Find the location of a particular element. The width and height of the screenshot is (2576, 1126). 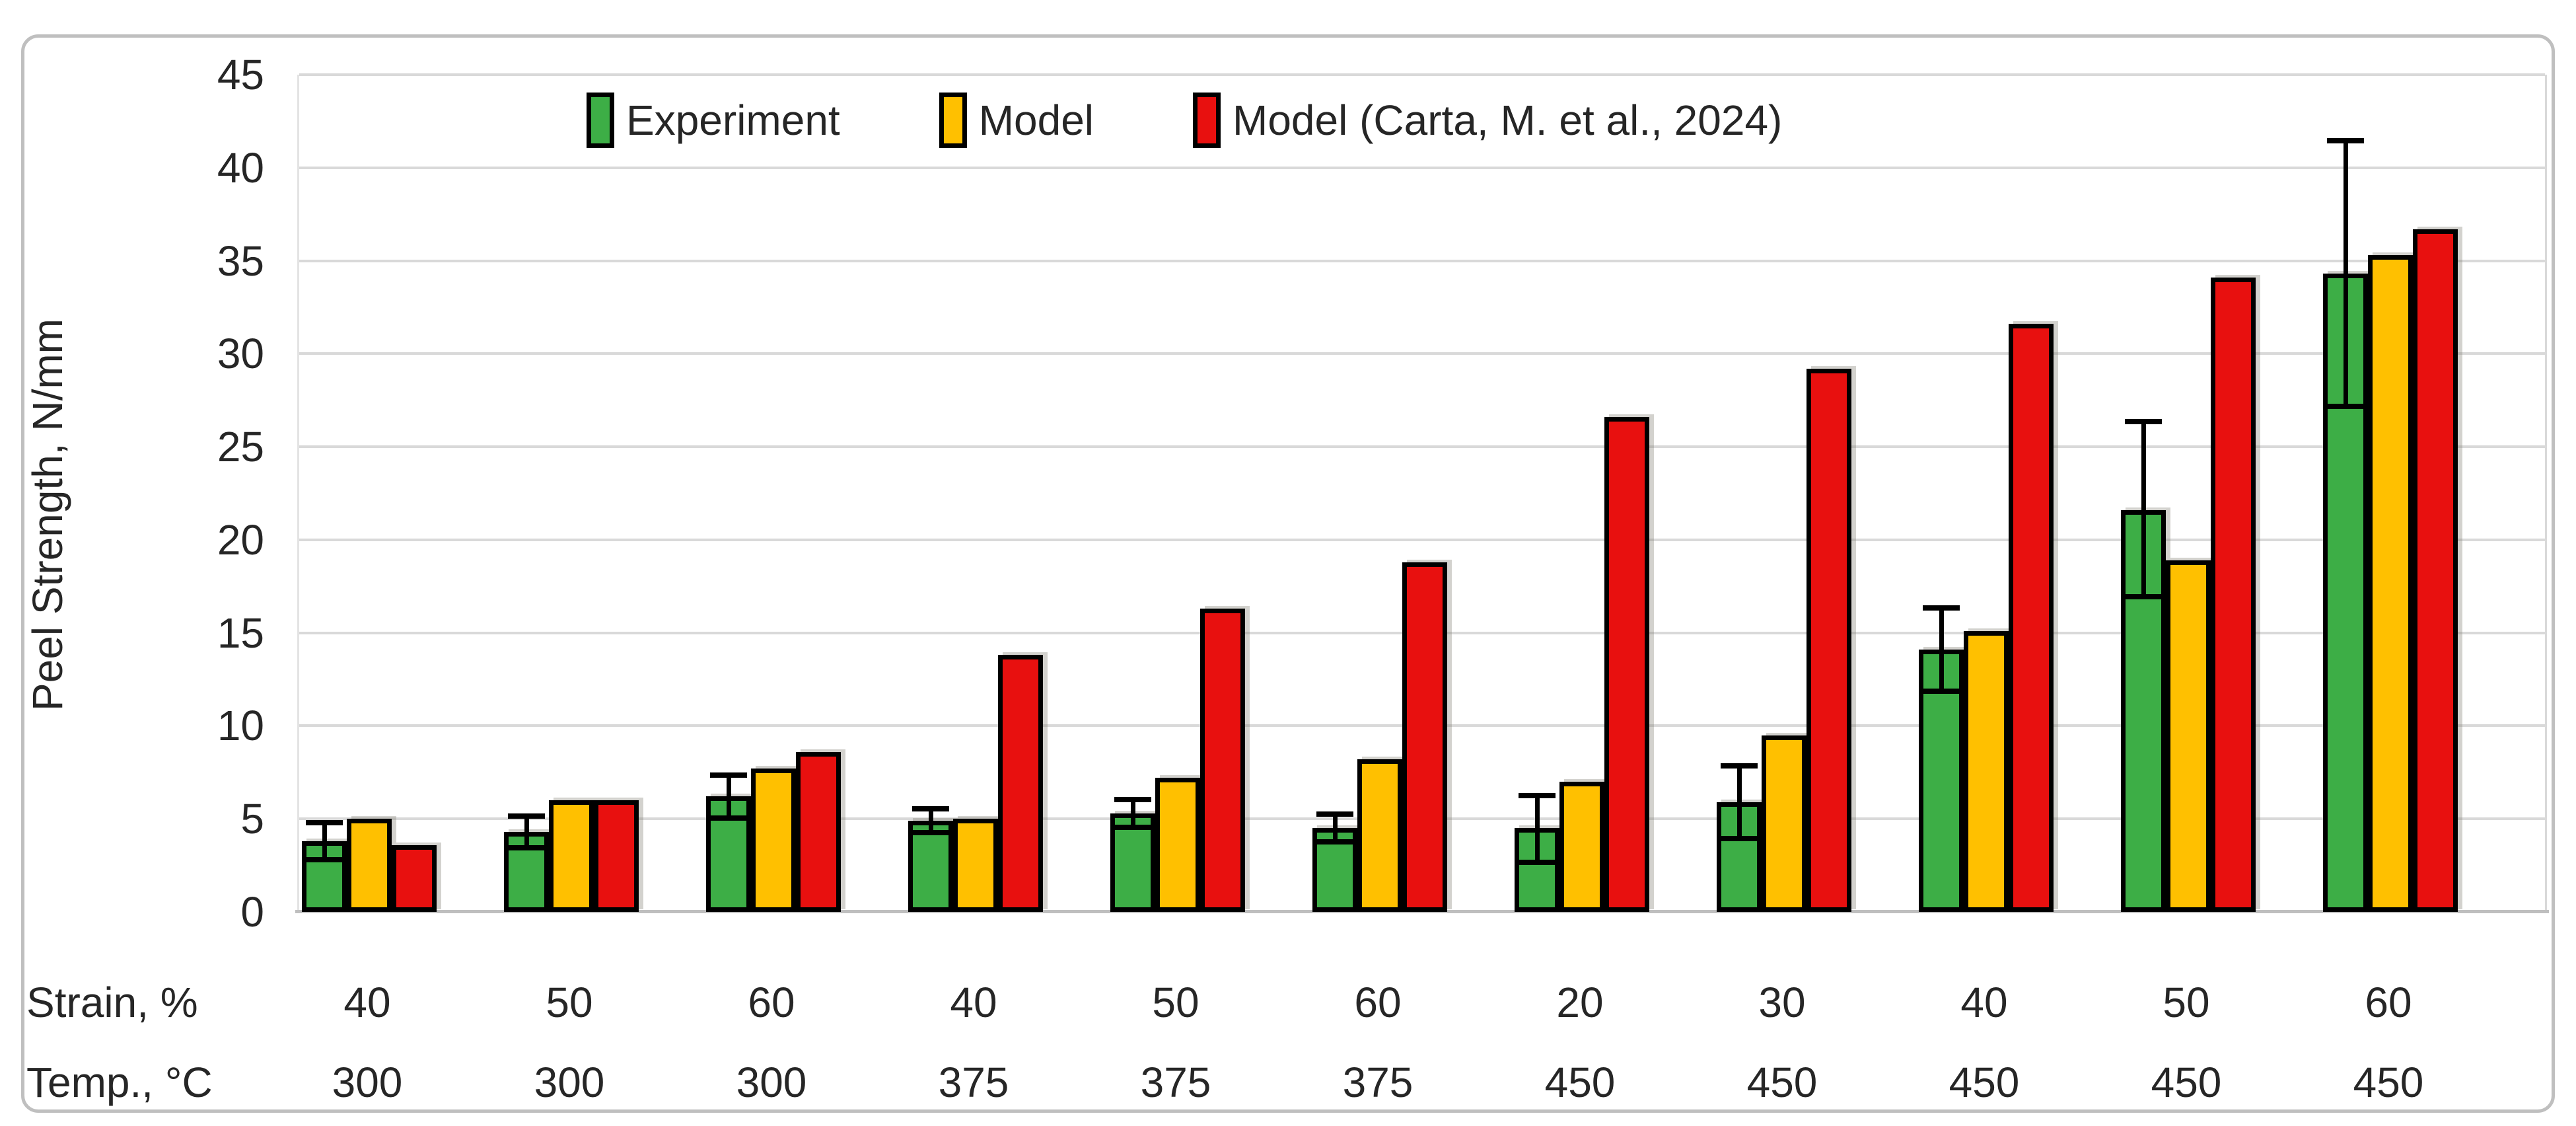

x-label-temp-6: 450 is located at coordinates (1580, 1082).